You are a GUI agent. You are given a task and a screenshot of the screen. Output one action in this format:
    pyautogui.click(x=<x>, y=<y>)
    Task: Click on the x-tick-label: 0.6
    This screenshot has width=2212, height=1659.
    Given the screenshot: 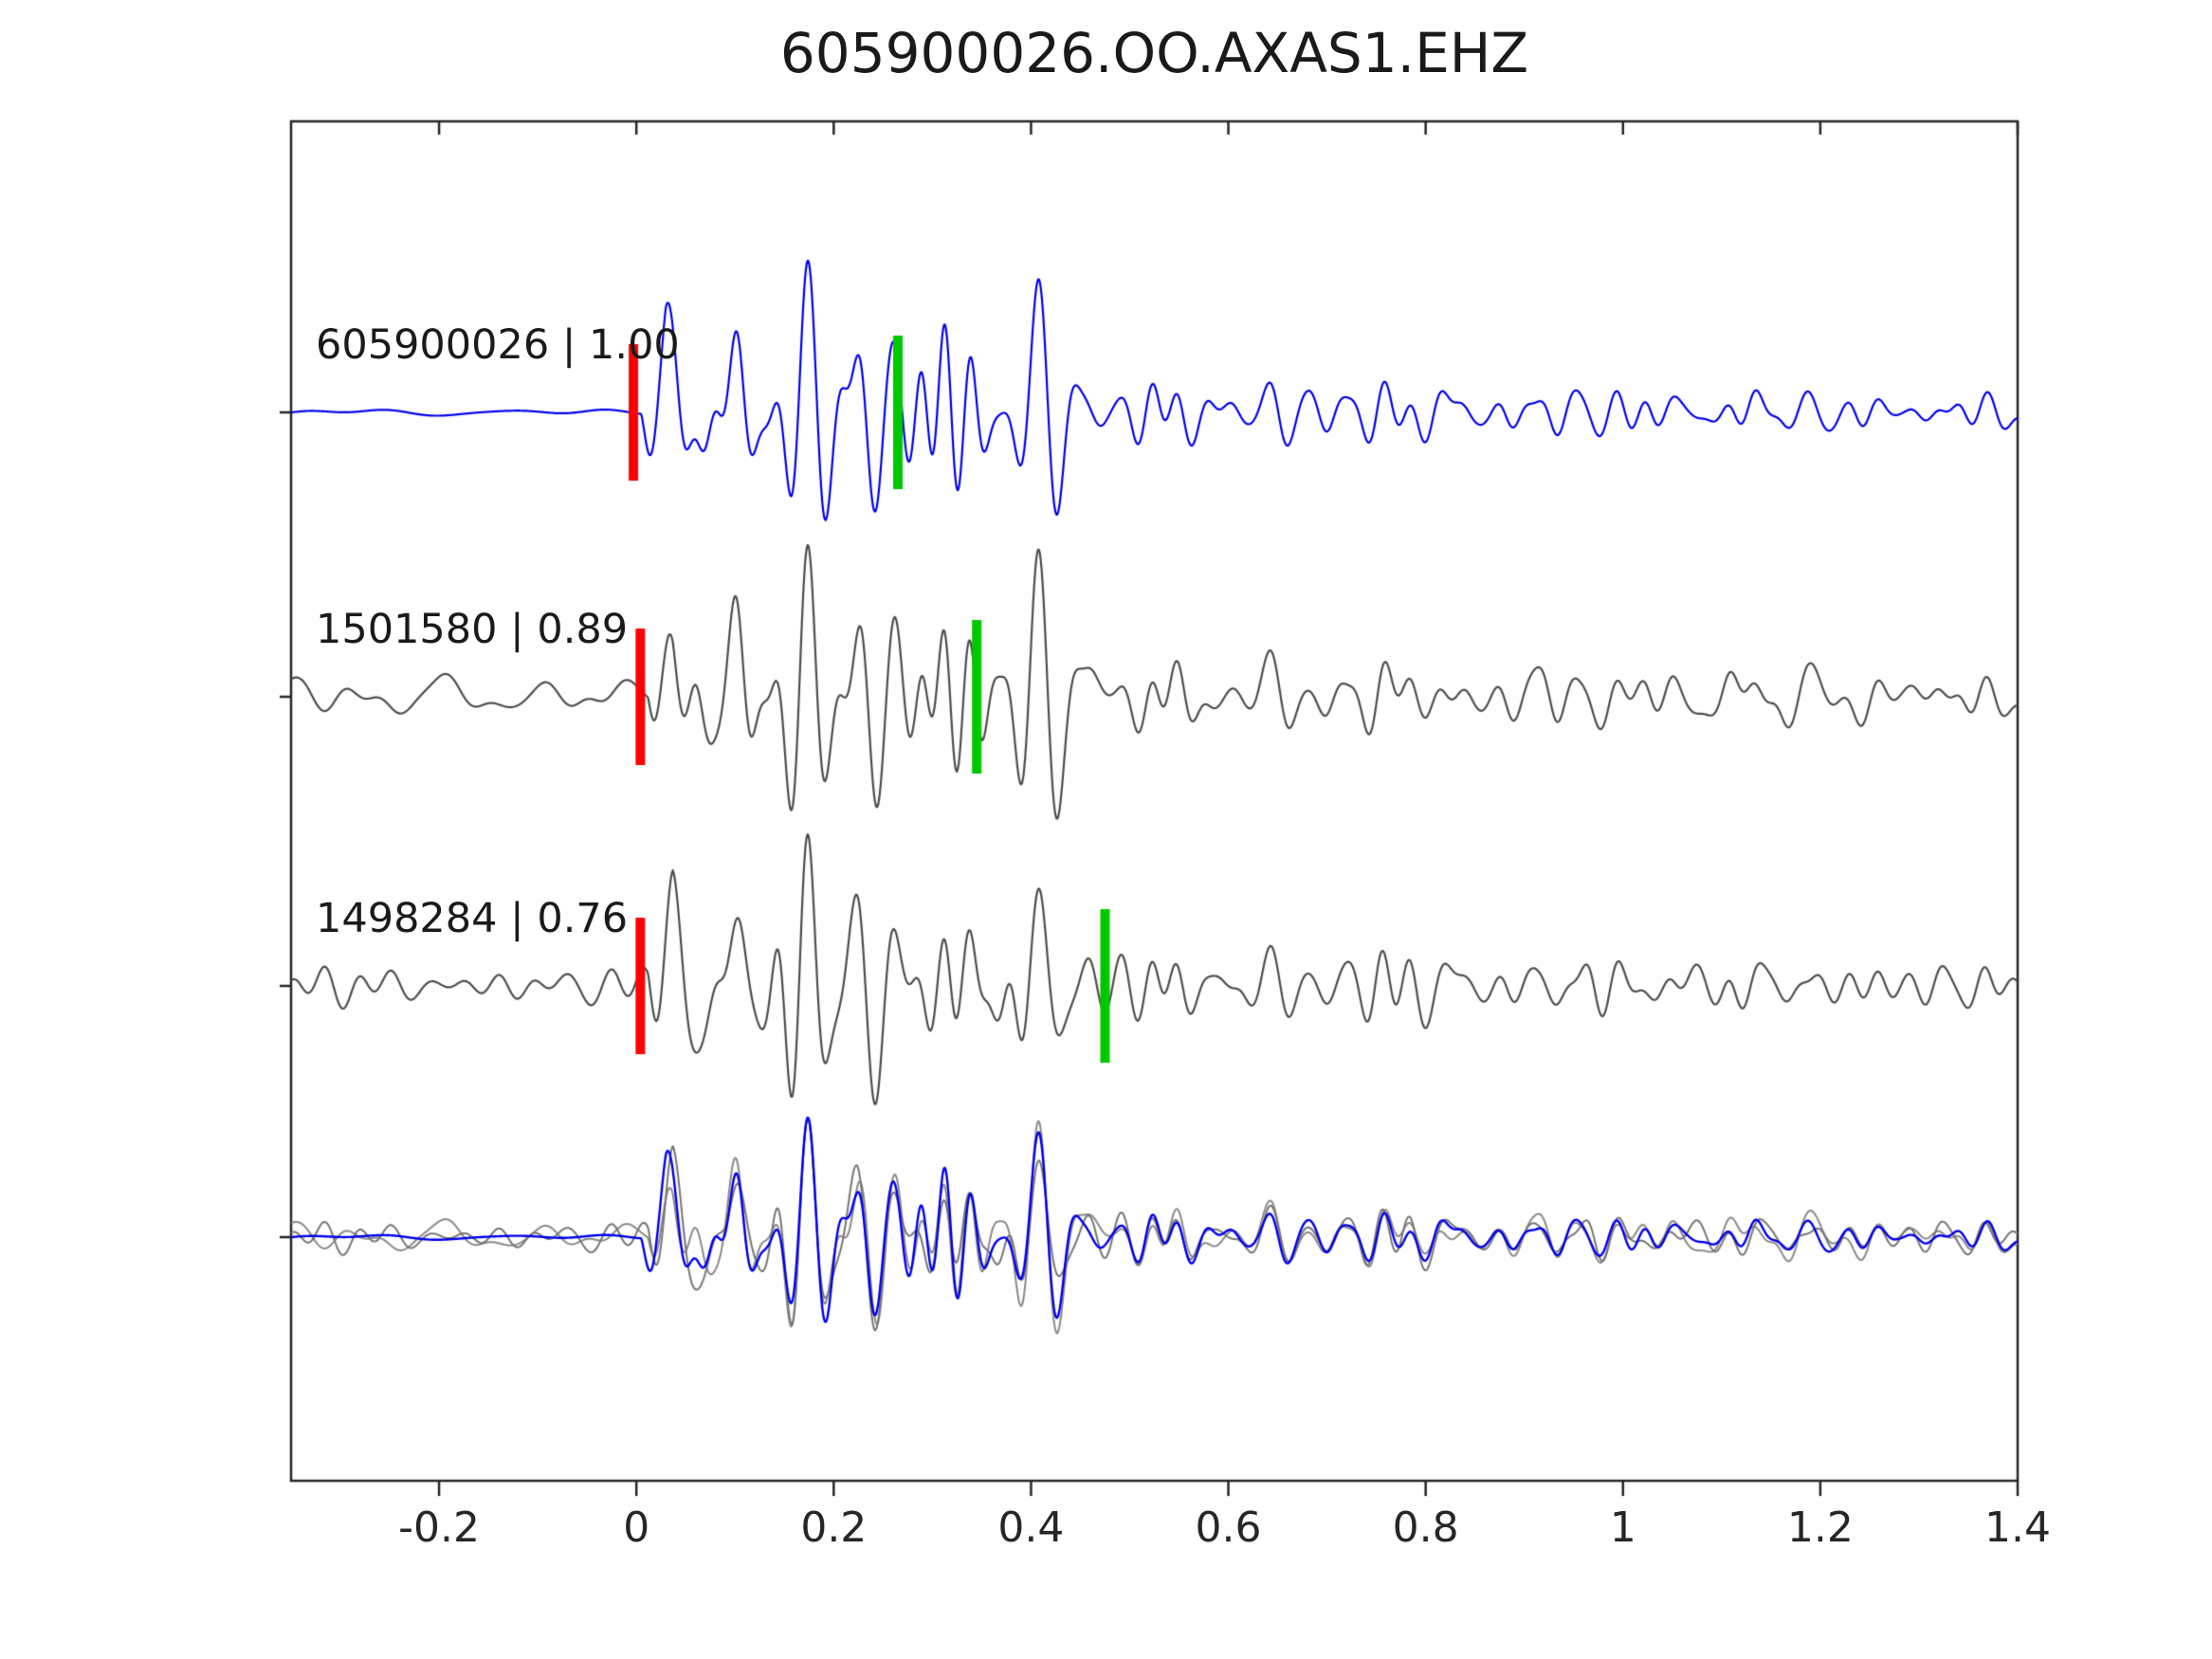 What is the action you would take?
    pyautogui.click(x=1228, y=1528)
    